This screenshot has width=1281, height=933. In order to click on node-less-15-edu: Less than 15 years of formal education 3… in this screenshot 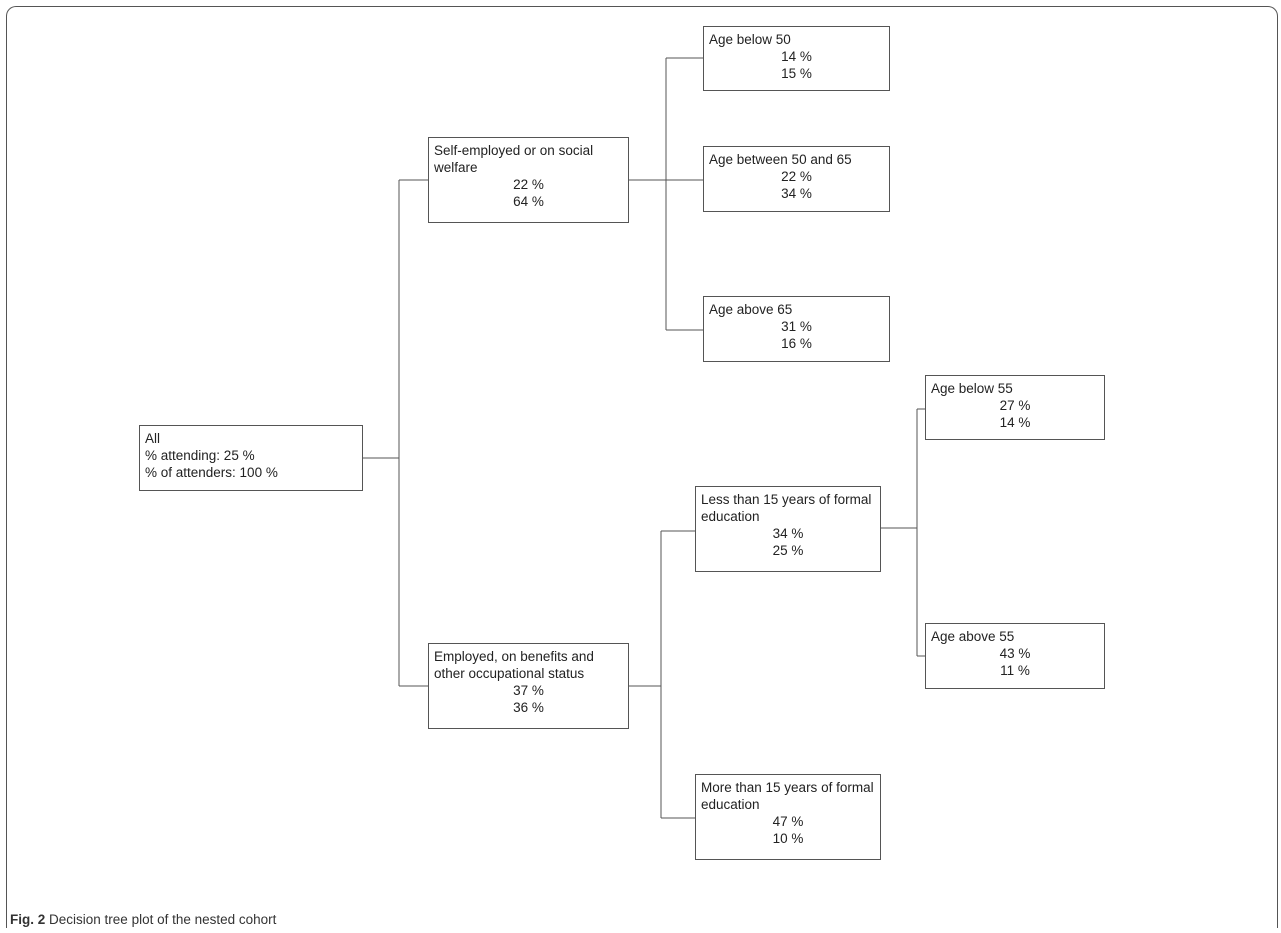, I will do `click(788, 529)`.